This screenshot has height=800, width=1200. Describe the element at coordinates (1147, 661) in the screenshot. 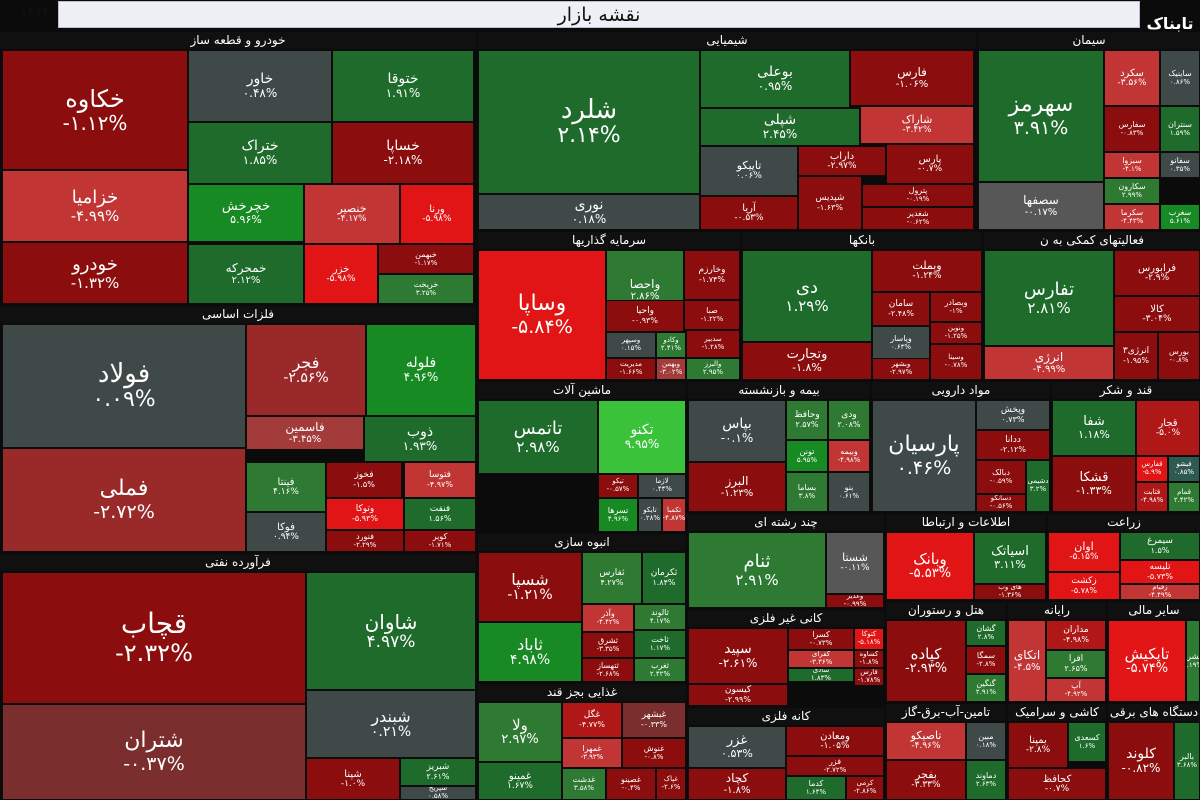

I see `stock-tile: تاپکیش -۵.۷۴%` at that location.